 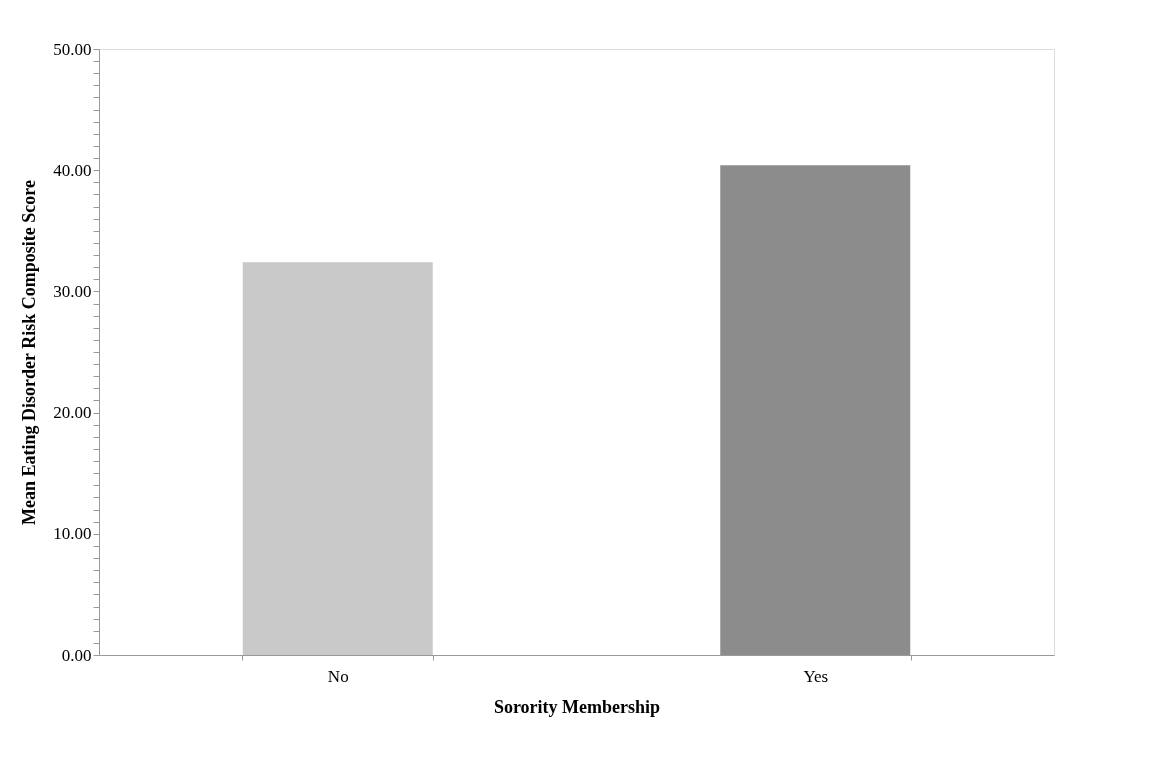 What do you see at coordinates (76, 655) in the screenshot?
I see `y-tick-label: 0.00` at bounding box center [76, 655].